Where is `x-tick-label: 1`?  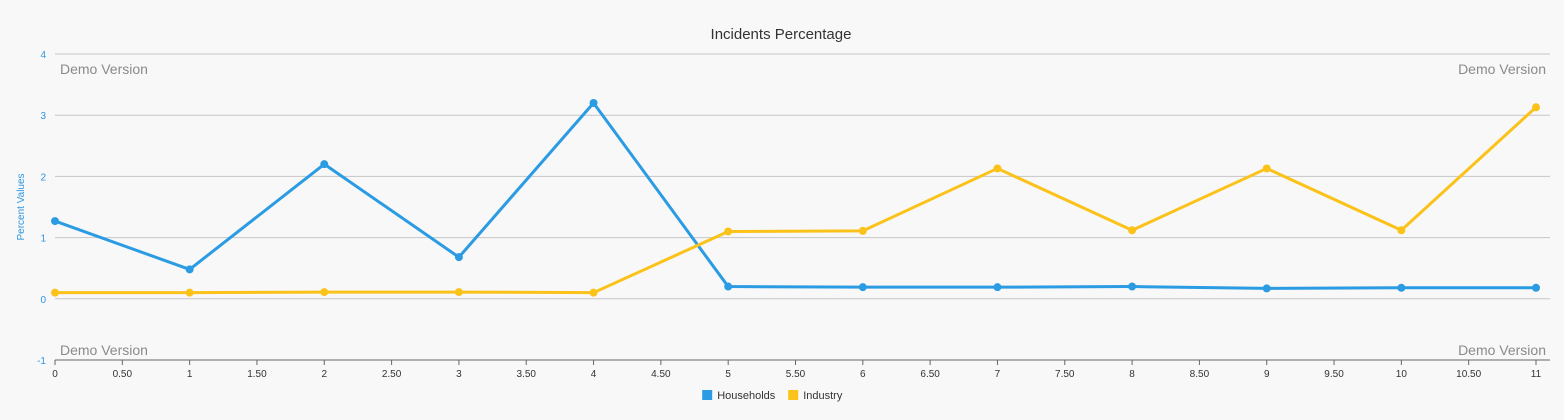 x-tick-label: 1 is located at coordinates (190, 374).